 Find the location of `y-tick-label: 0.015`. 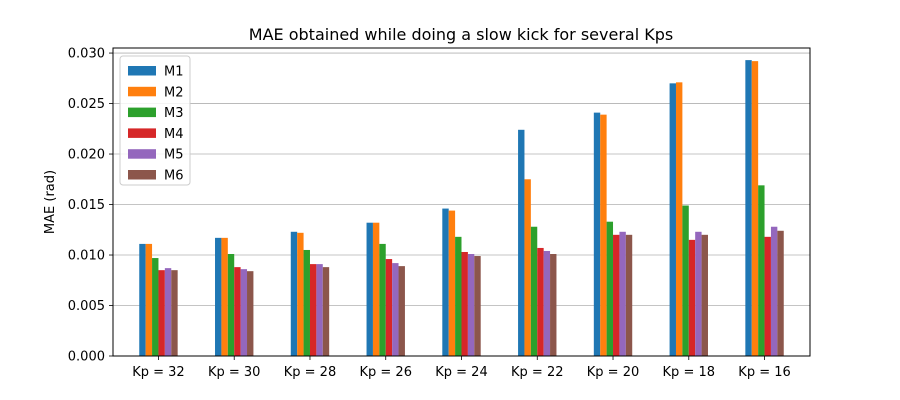

y-tick-label: 0.015 is located at coordinates (86, 205).